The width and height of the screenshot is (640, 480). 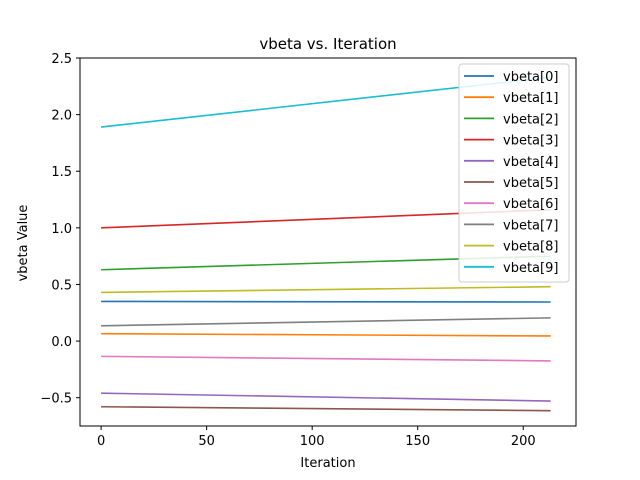 I want to click on legend-label-4: vbeta[4], so click(x=530, y=162).